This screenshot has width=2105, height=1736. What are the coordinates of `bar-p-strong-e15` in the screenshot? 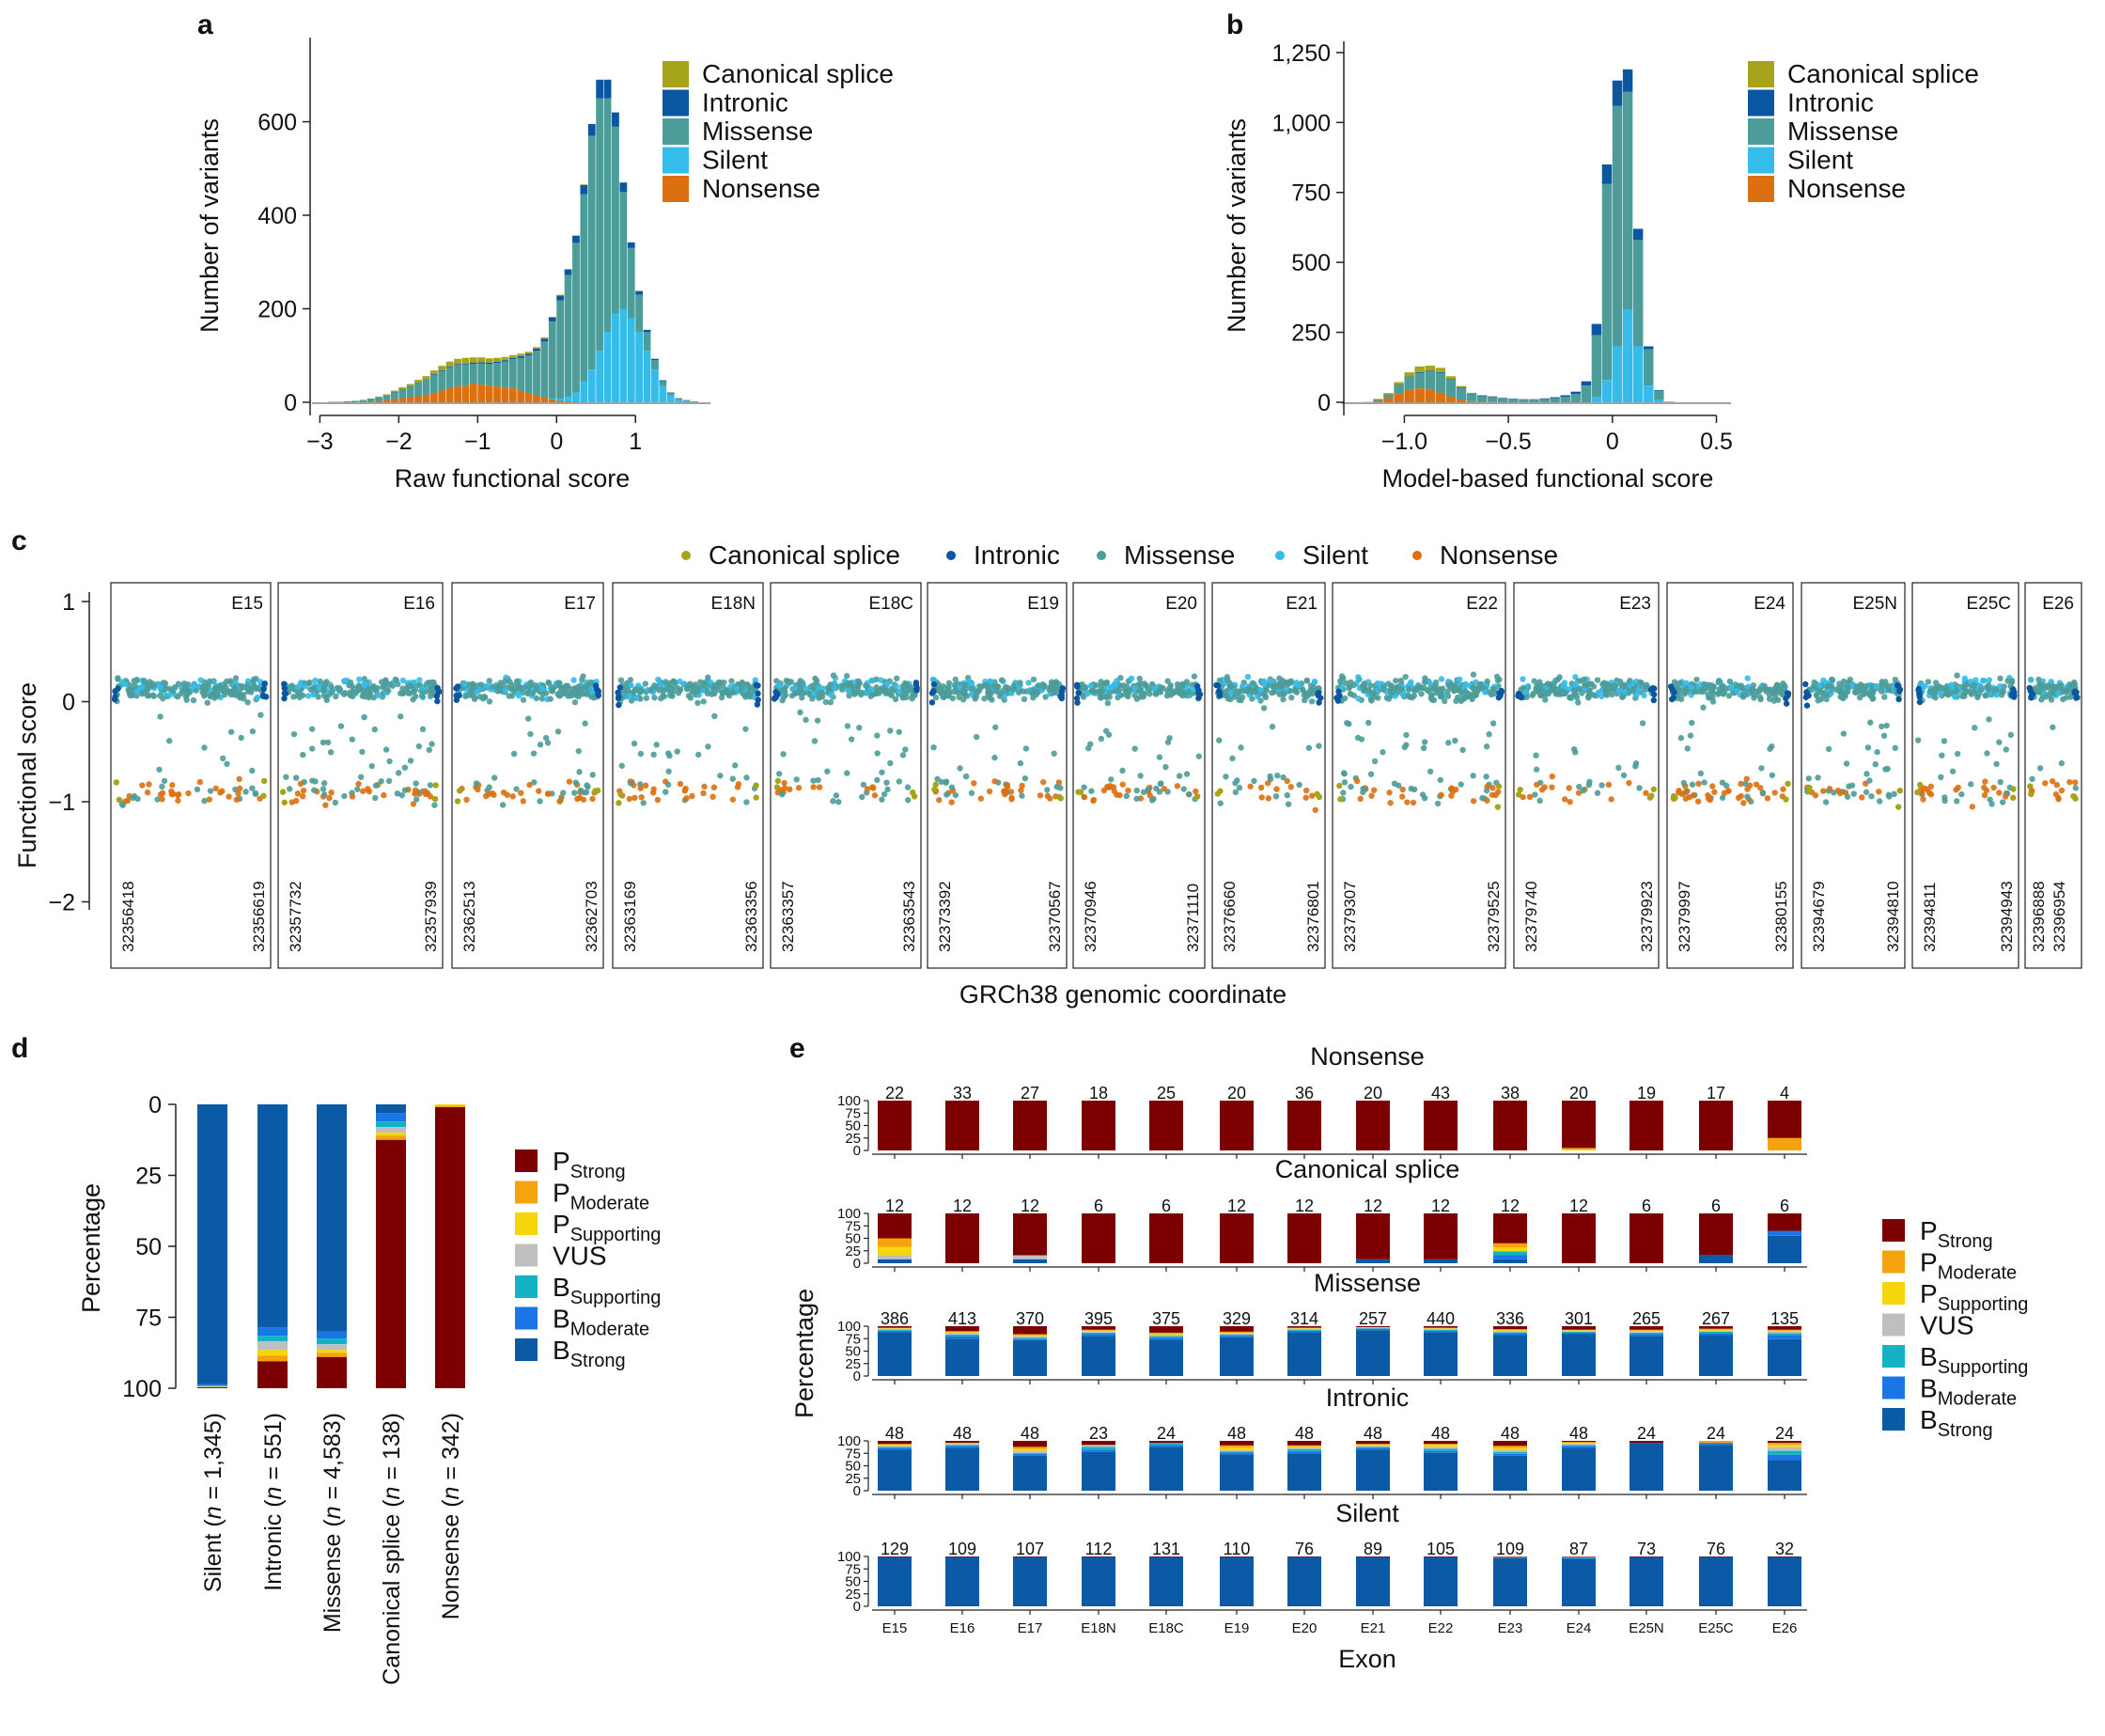 It's located at (895, 1226).